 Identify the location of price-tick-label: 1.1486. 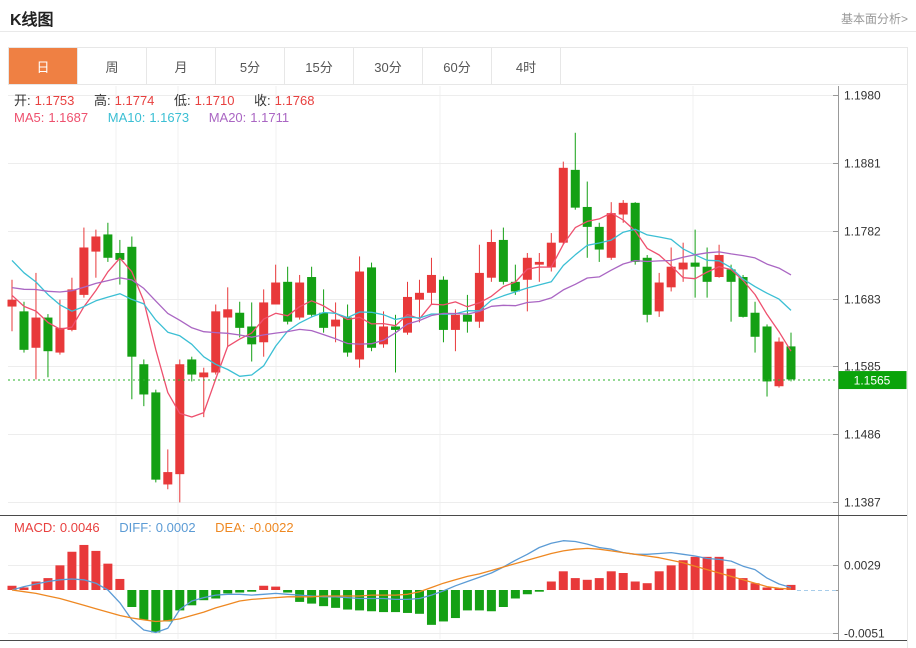
(862, 435).